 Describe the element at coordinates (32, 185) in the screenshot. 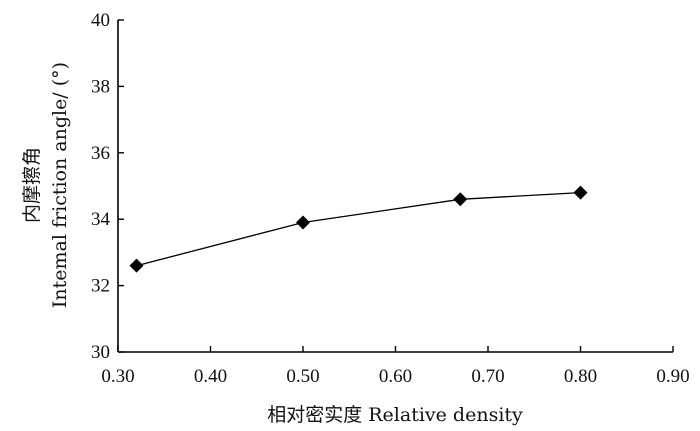

I see `y-axis-title-chinese: 内摩擦角` at that location.